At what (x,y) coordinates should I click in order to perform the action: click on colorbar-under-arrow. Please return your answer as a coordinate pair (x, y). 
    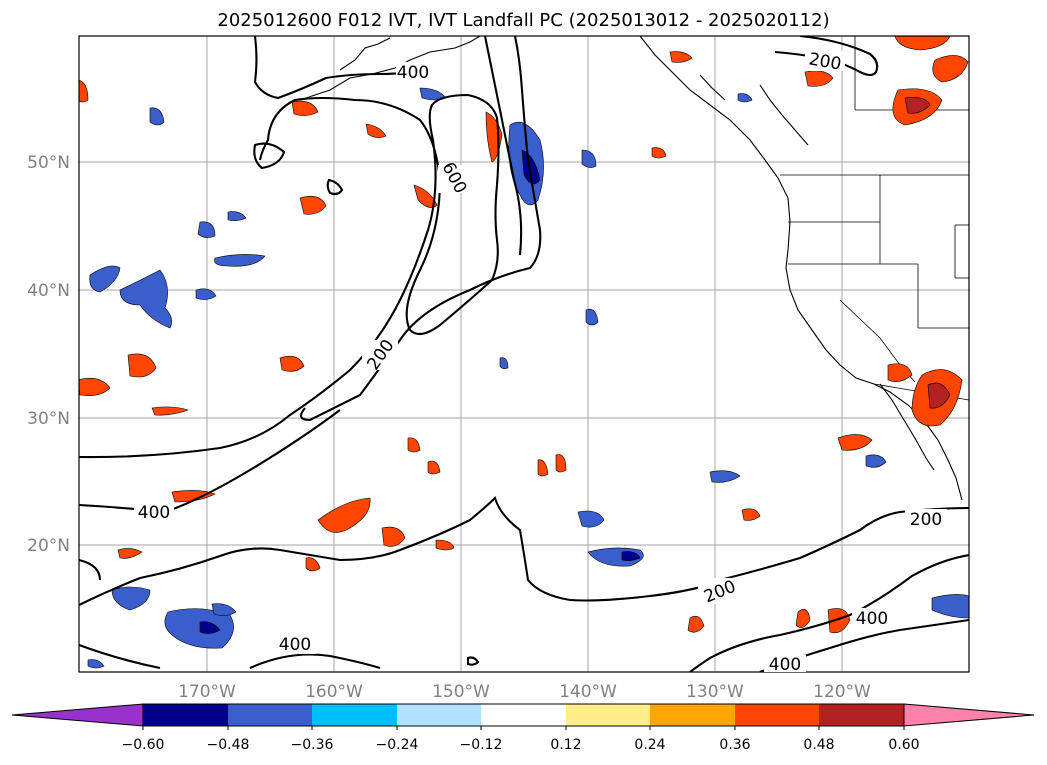
    Looking at the image, I should click on (77, 715).